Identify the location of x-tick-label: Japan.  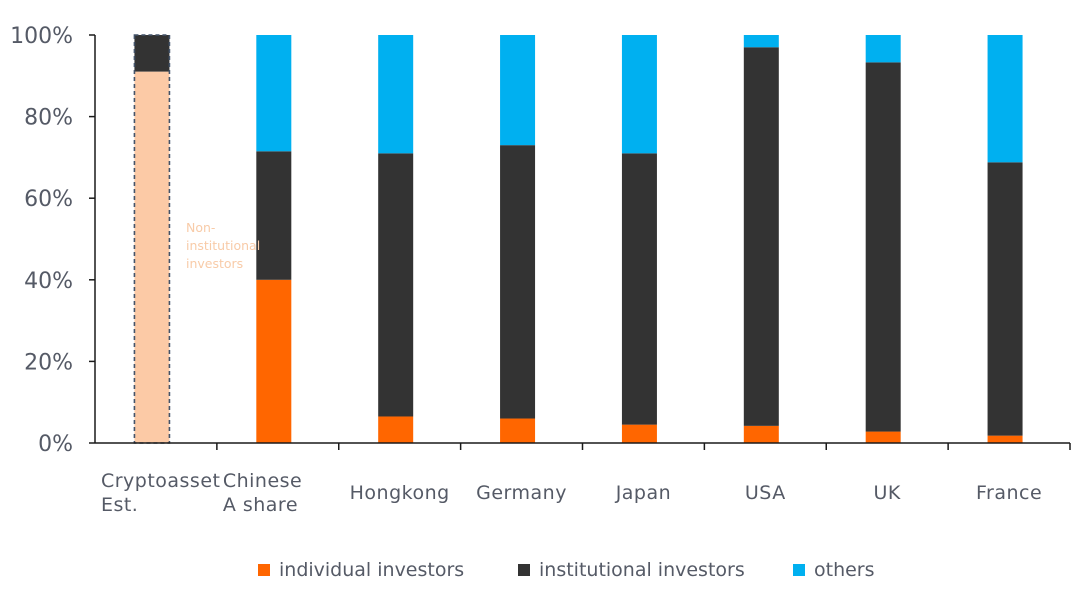
(643, 493).